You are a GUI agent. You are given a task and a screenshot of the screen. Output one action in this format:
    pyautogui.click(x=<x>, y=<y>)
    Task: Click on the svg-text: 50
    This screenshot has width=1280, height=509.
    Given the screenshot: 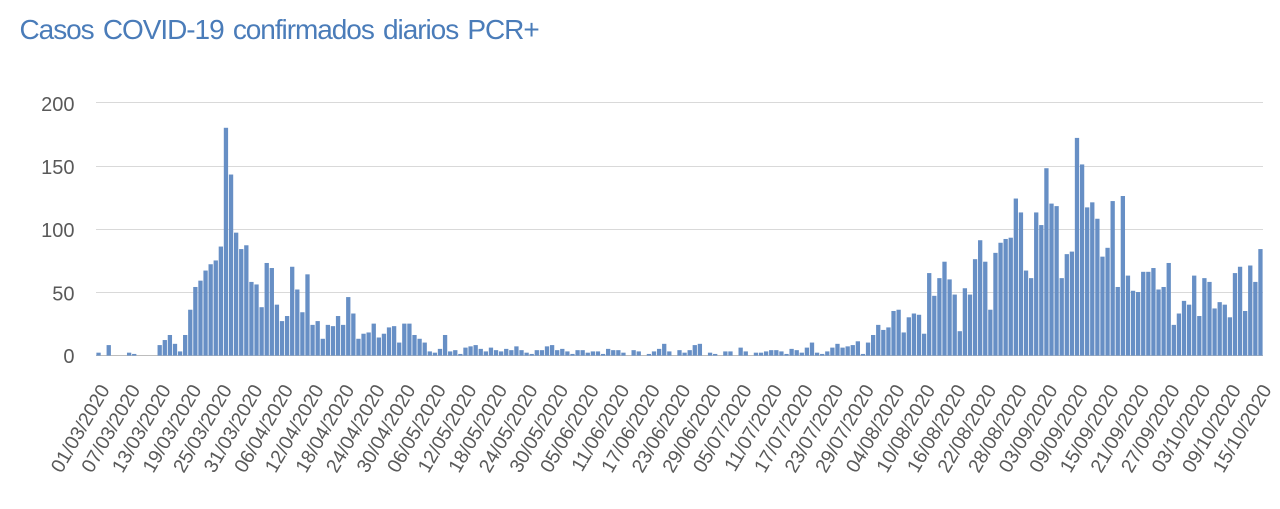 What is the action you would take?
    pyautogui.click(x=63, y=294)
    